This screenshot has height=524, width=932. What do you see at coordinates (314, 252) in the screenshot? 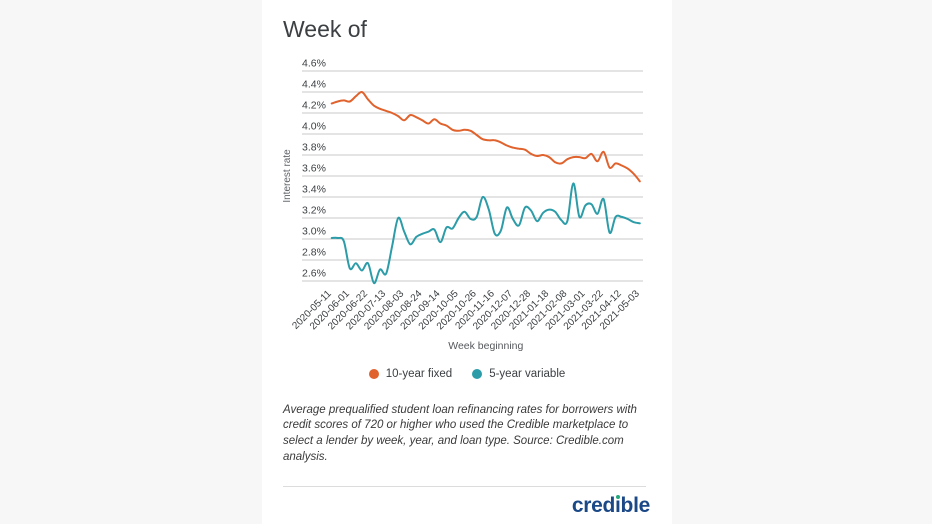
I see `svg-text: 2.8%` at bounding box center [314, 252].